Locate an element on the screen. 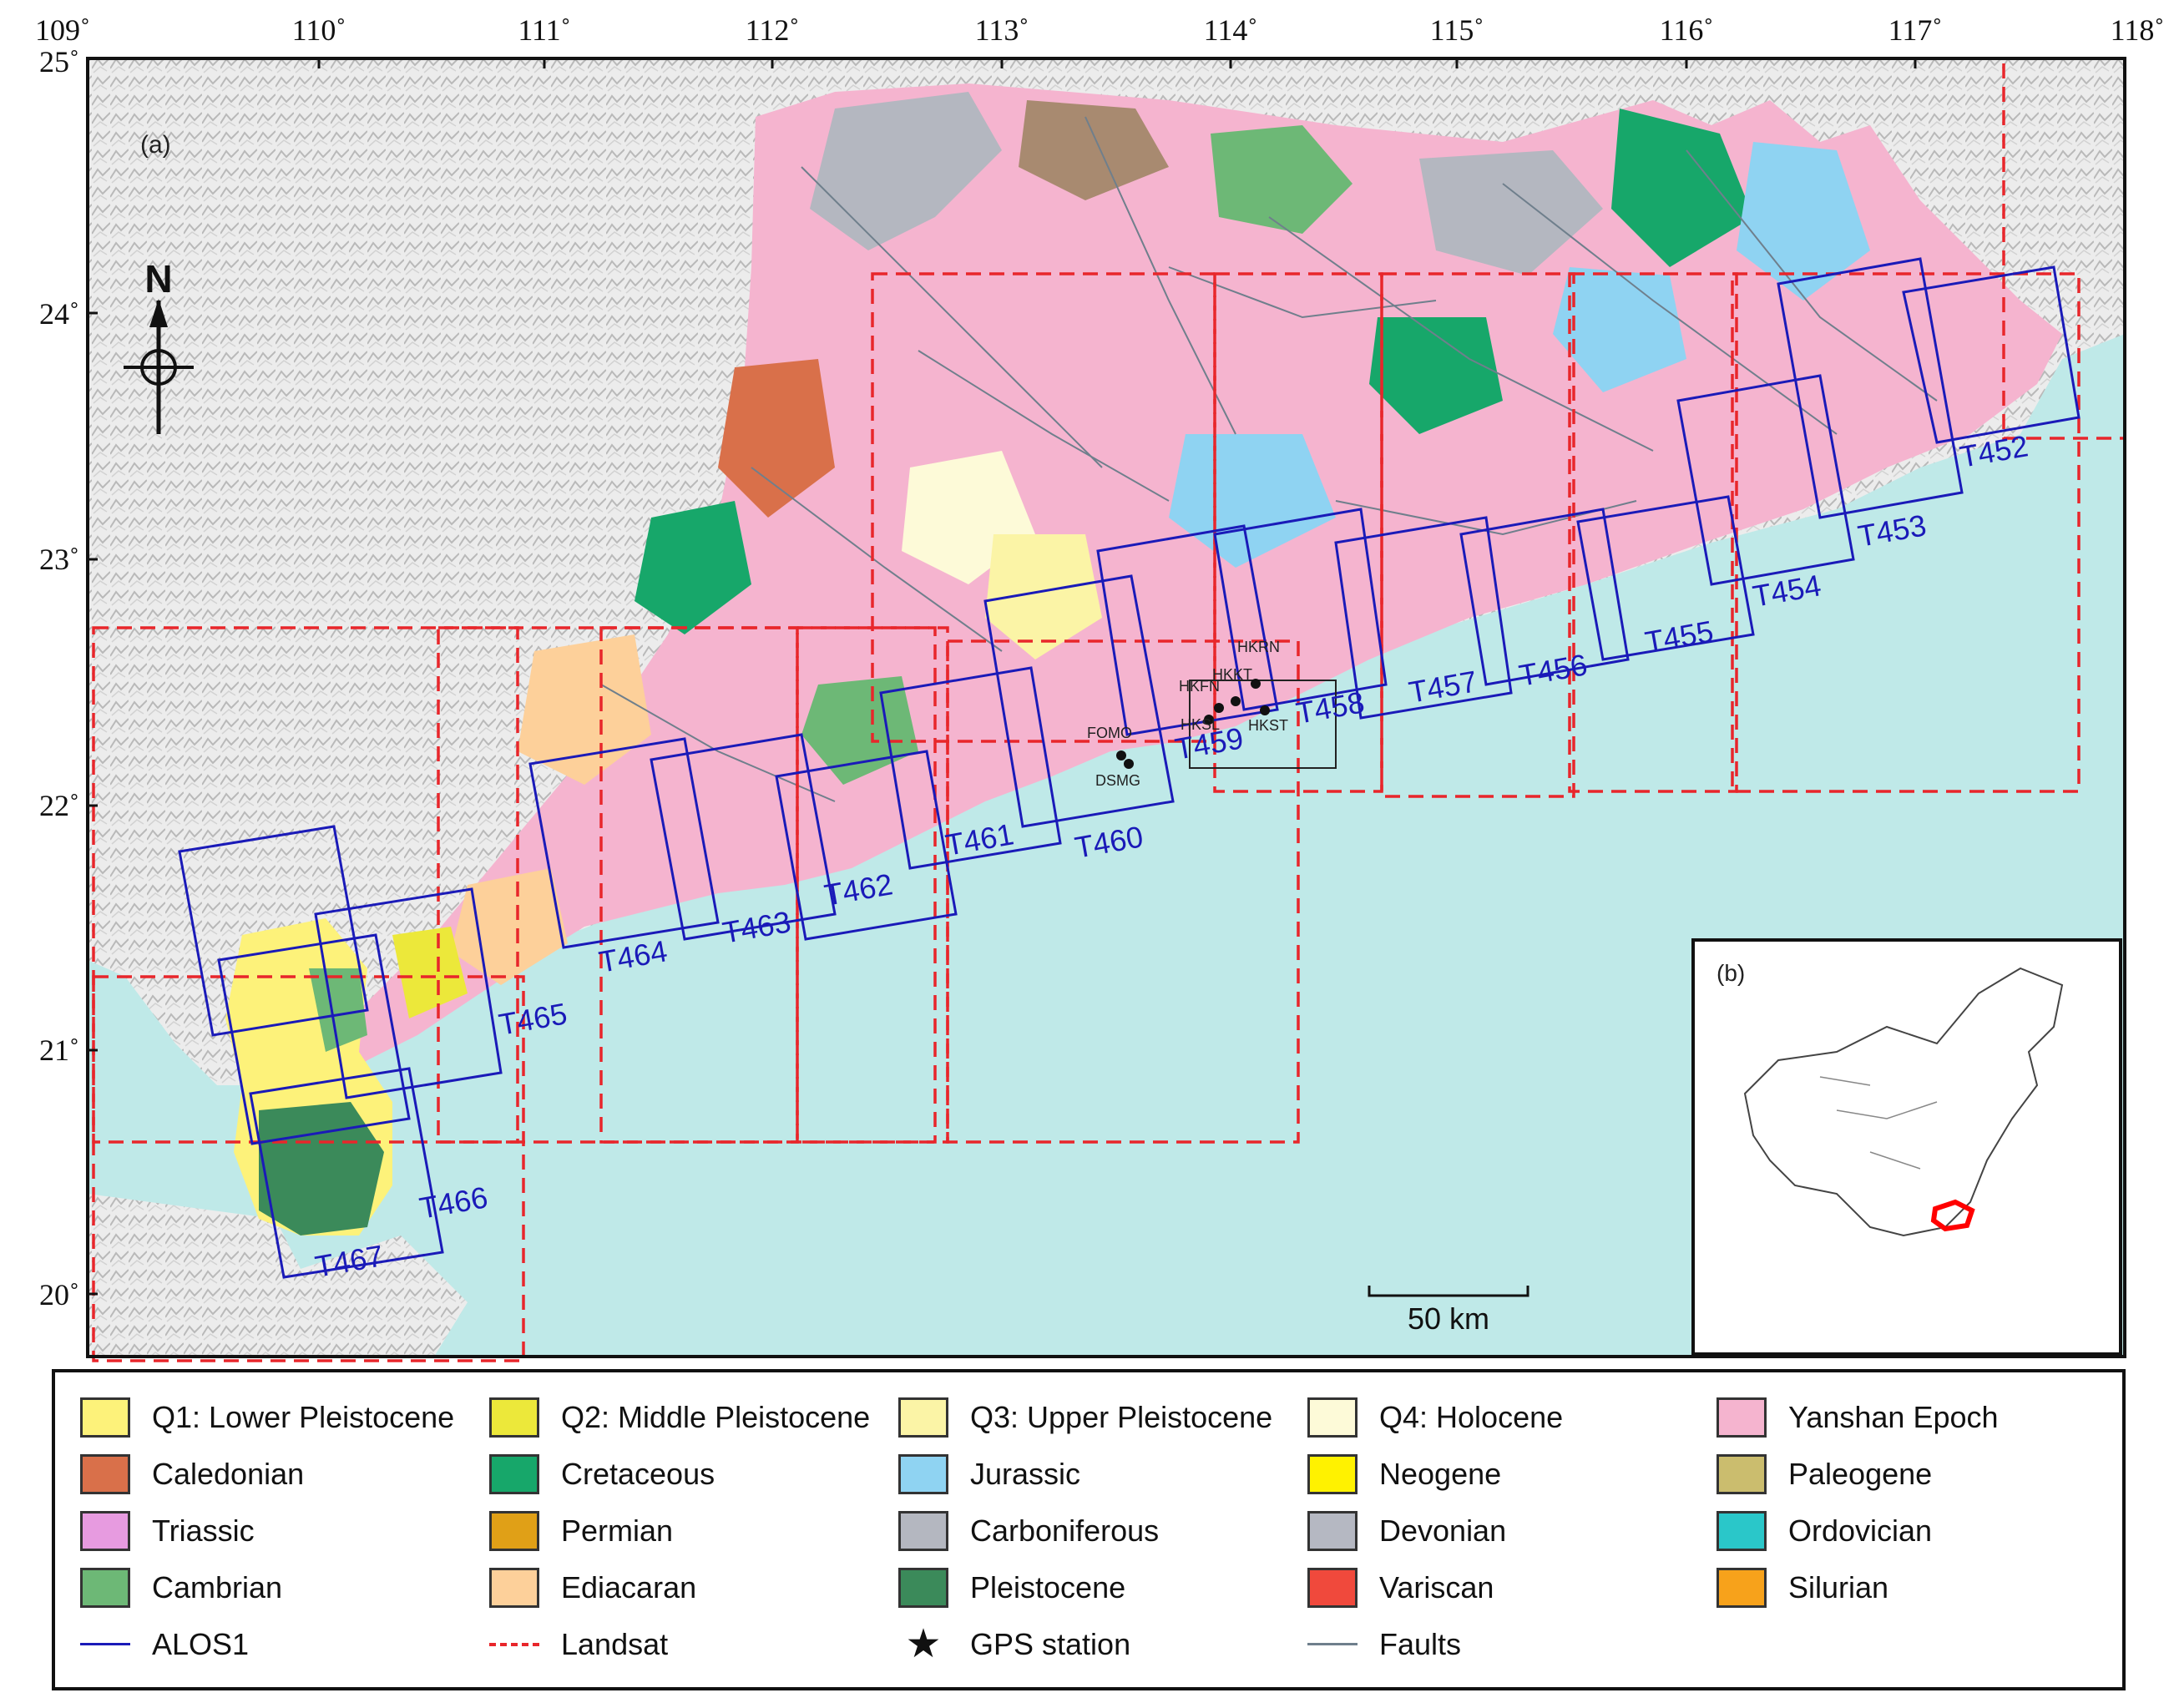  legend-label: Q3: Upper Pleistocene is located at coordinates (1121, 1417).